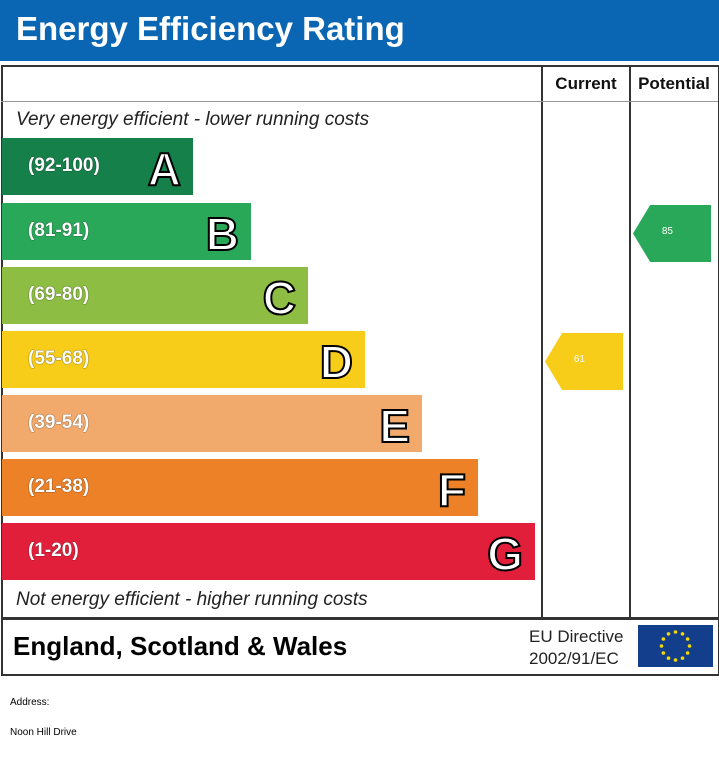 The height and width of the screenshot is (761, 719). I want to click on band-range: (21-38), so click(59, 486).